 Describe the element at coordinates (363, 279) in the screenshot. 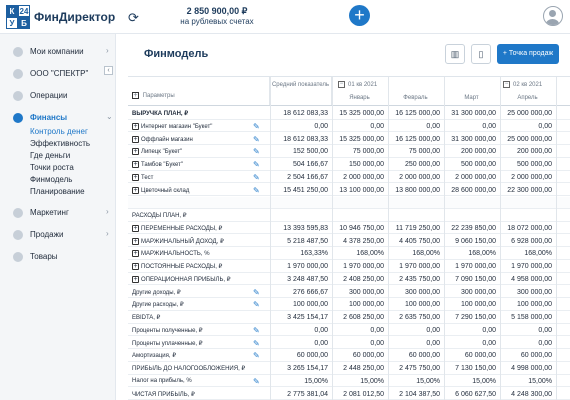

I see `value-cell: 2 408 250,00` at that location.